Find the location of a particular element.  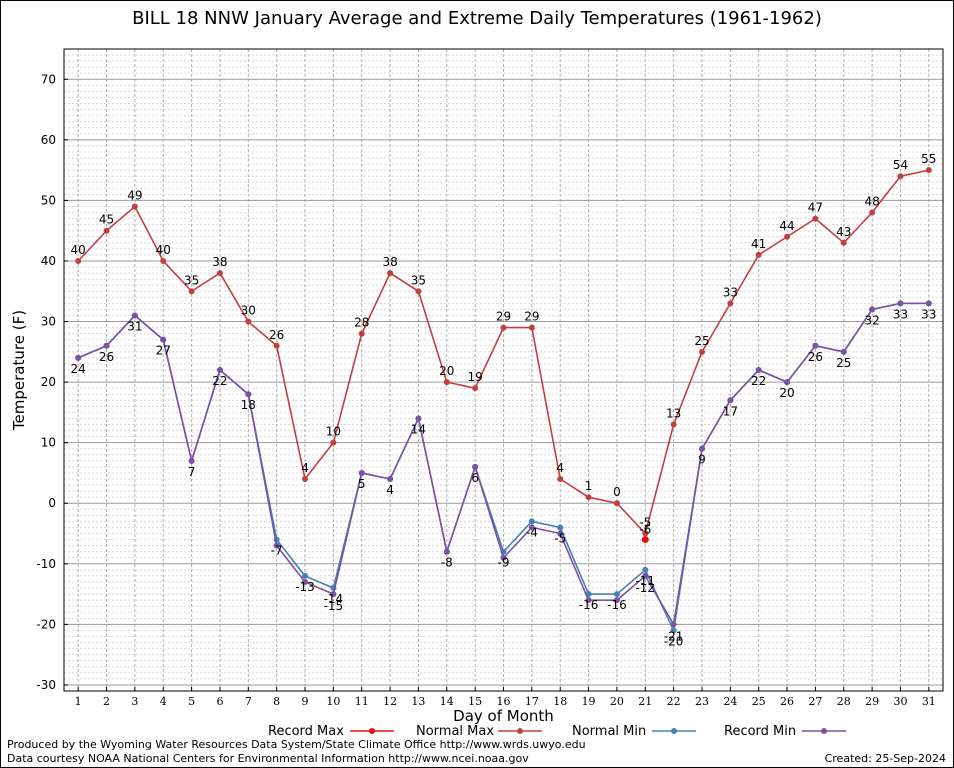

record-min-data-label: -15 is located at coordinates (334, 606).